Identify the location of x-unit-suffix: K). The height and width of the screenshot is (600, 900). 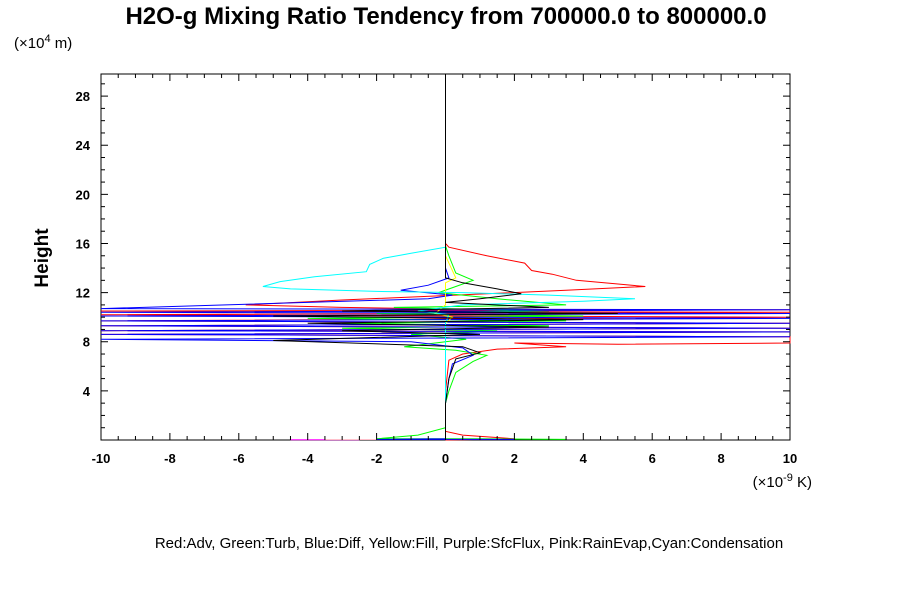
(802, 482).